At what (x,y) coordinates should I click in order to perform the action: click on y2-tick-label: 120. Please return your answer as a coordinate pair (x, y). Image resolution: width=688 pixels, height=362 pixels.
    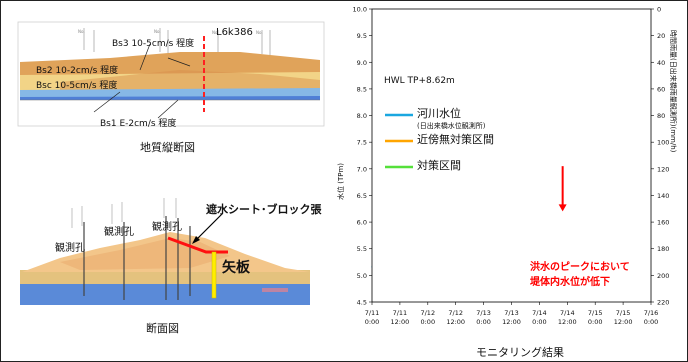
    Looking at the image, I should click on (663, 169).